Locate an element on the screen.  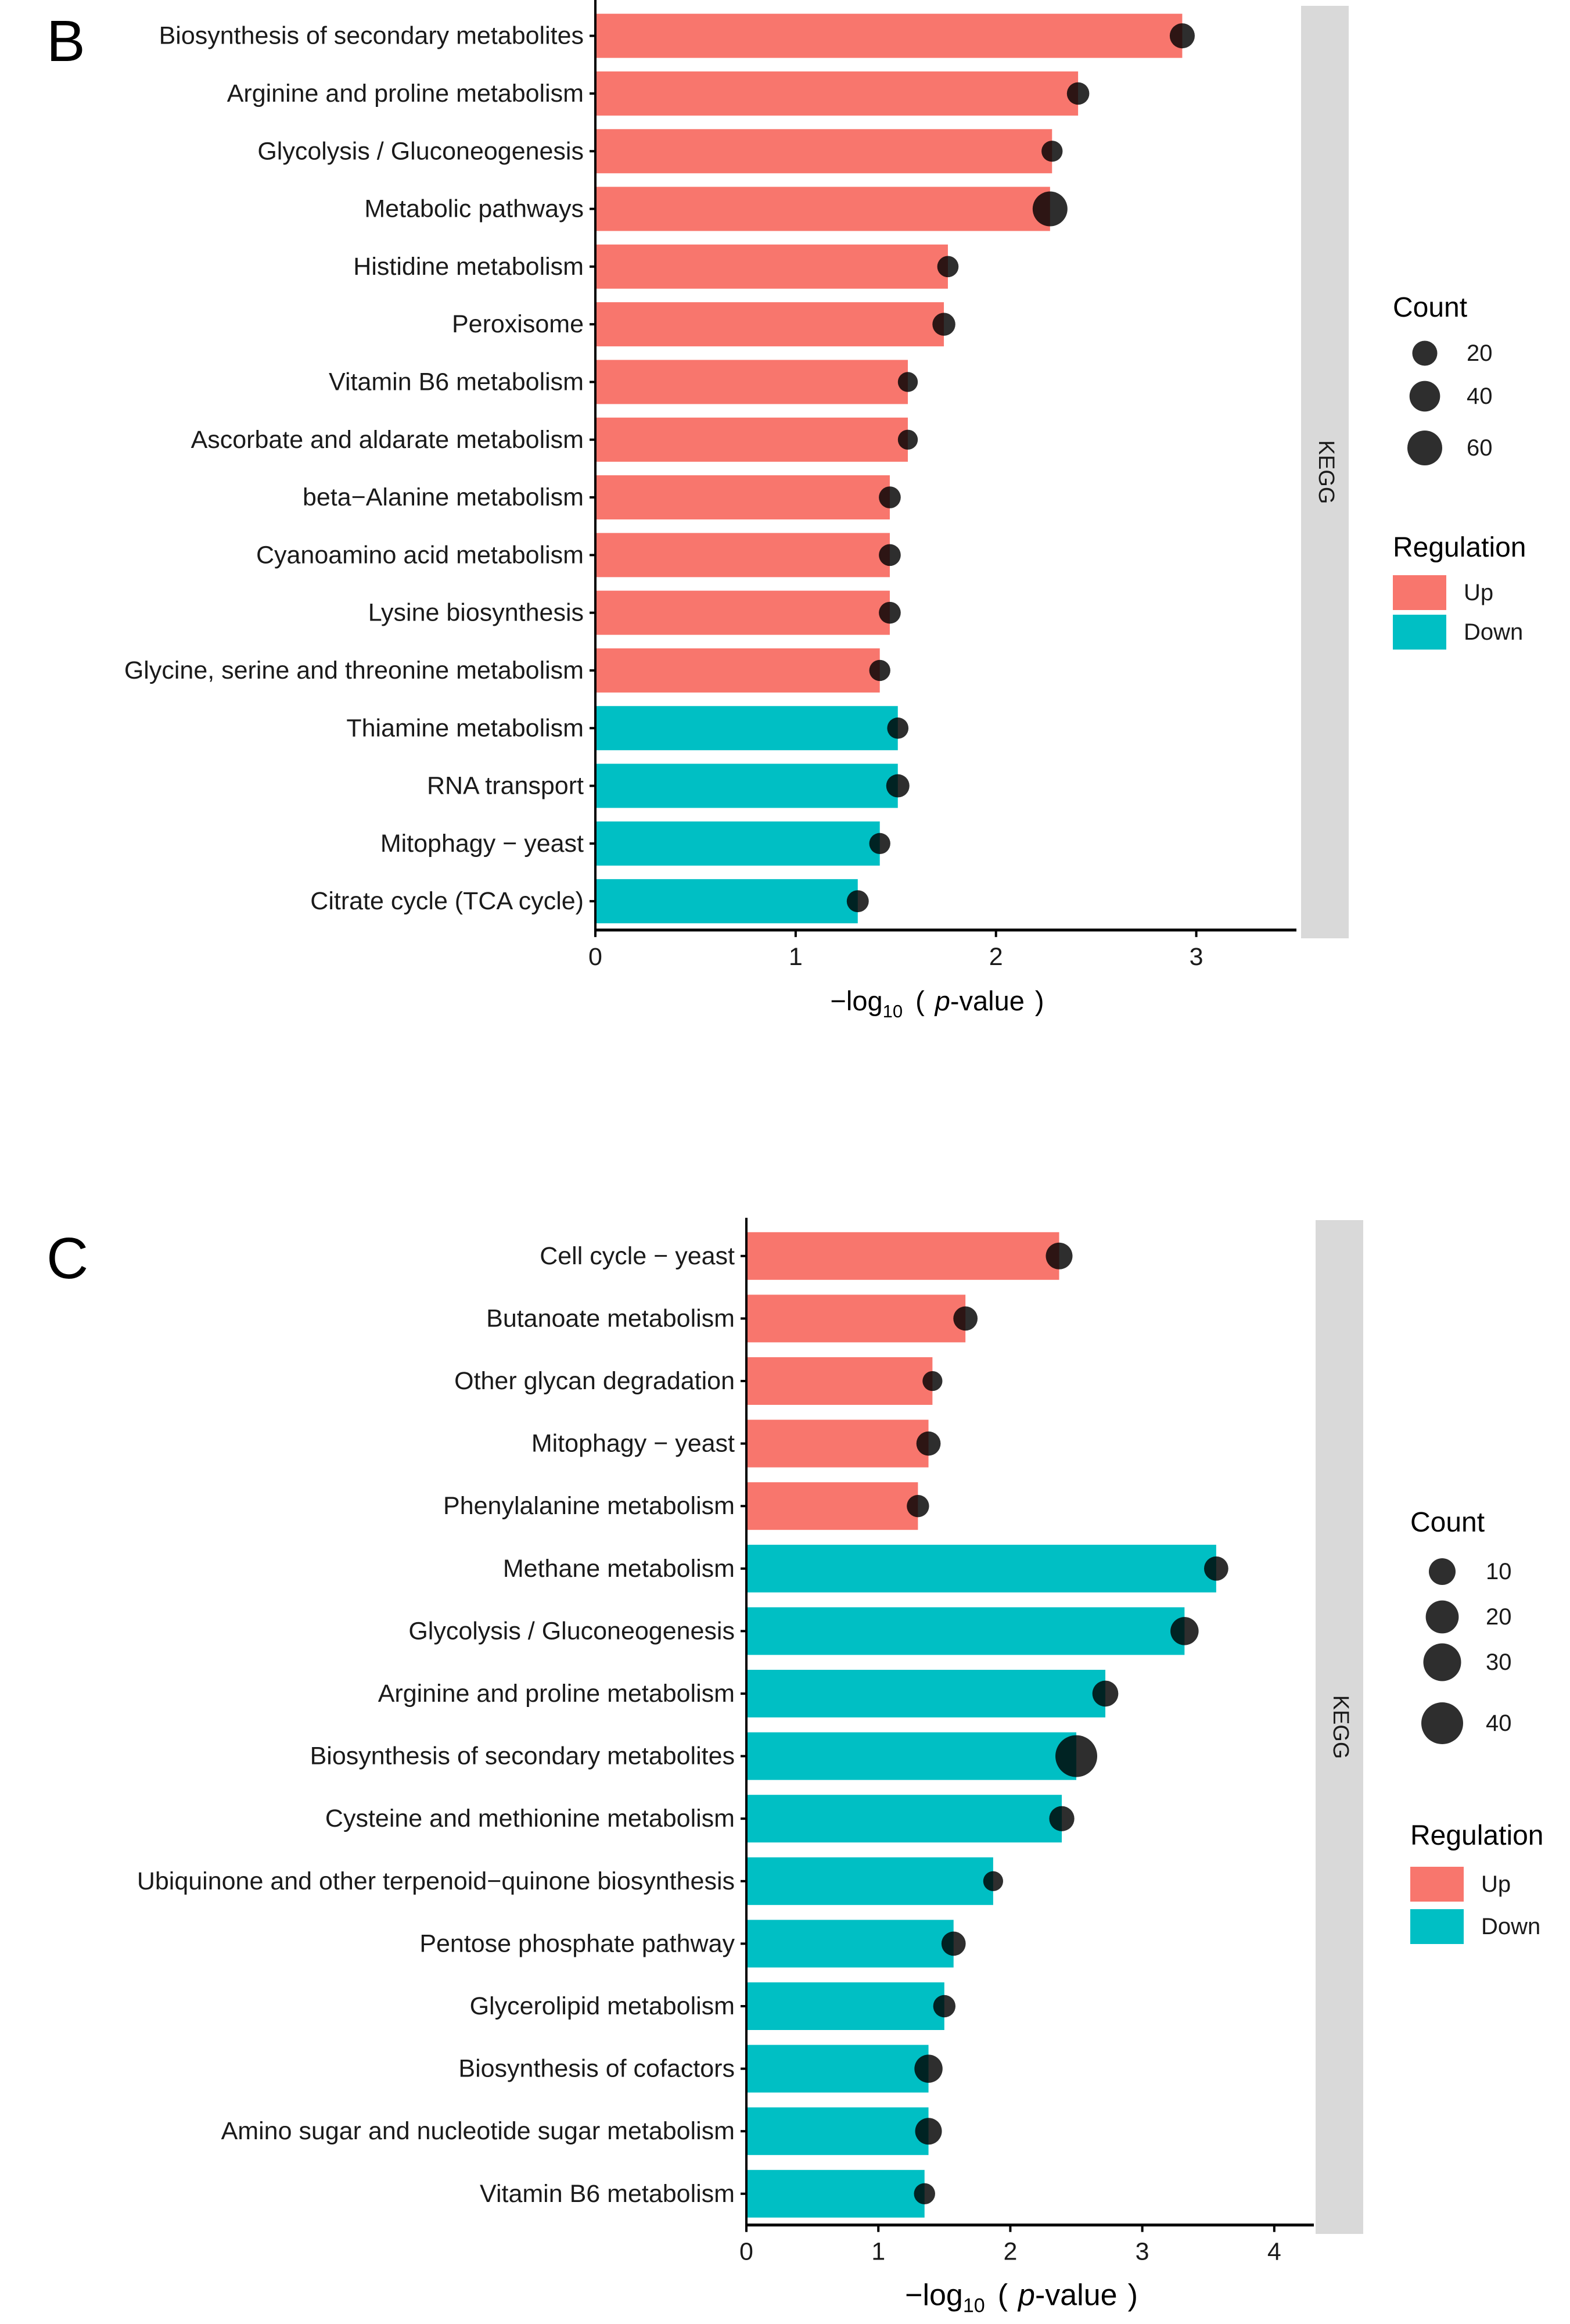
category-label: Butanoate metabolism is located at coordinates (610, 1318).